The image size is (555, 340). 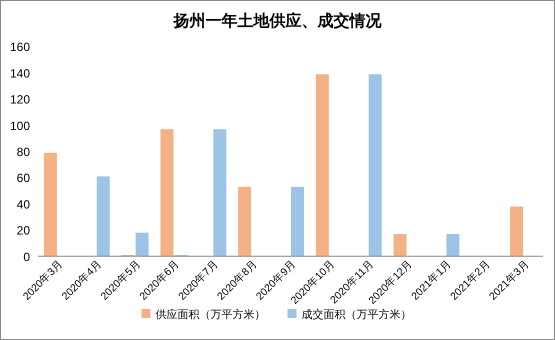 What do you see at coordinates (211, 314) in the screenshot?
I see `legend-label: 供应面积（万平方米）` at bounding box center [211, 314].